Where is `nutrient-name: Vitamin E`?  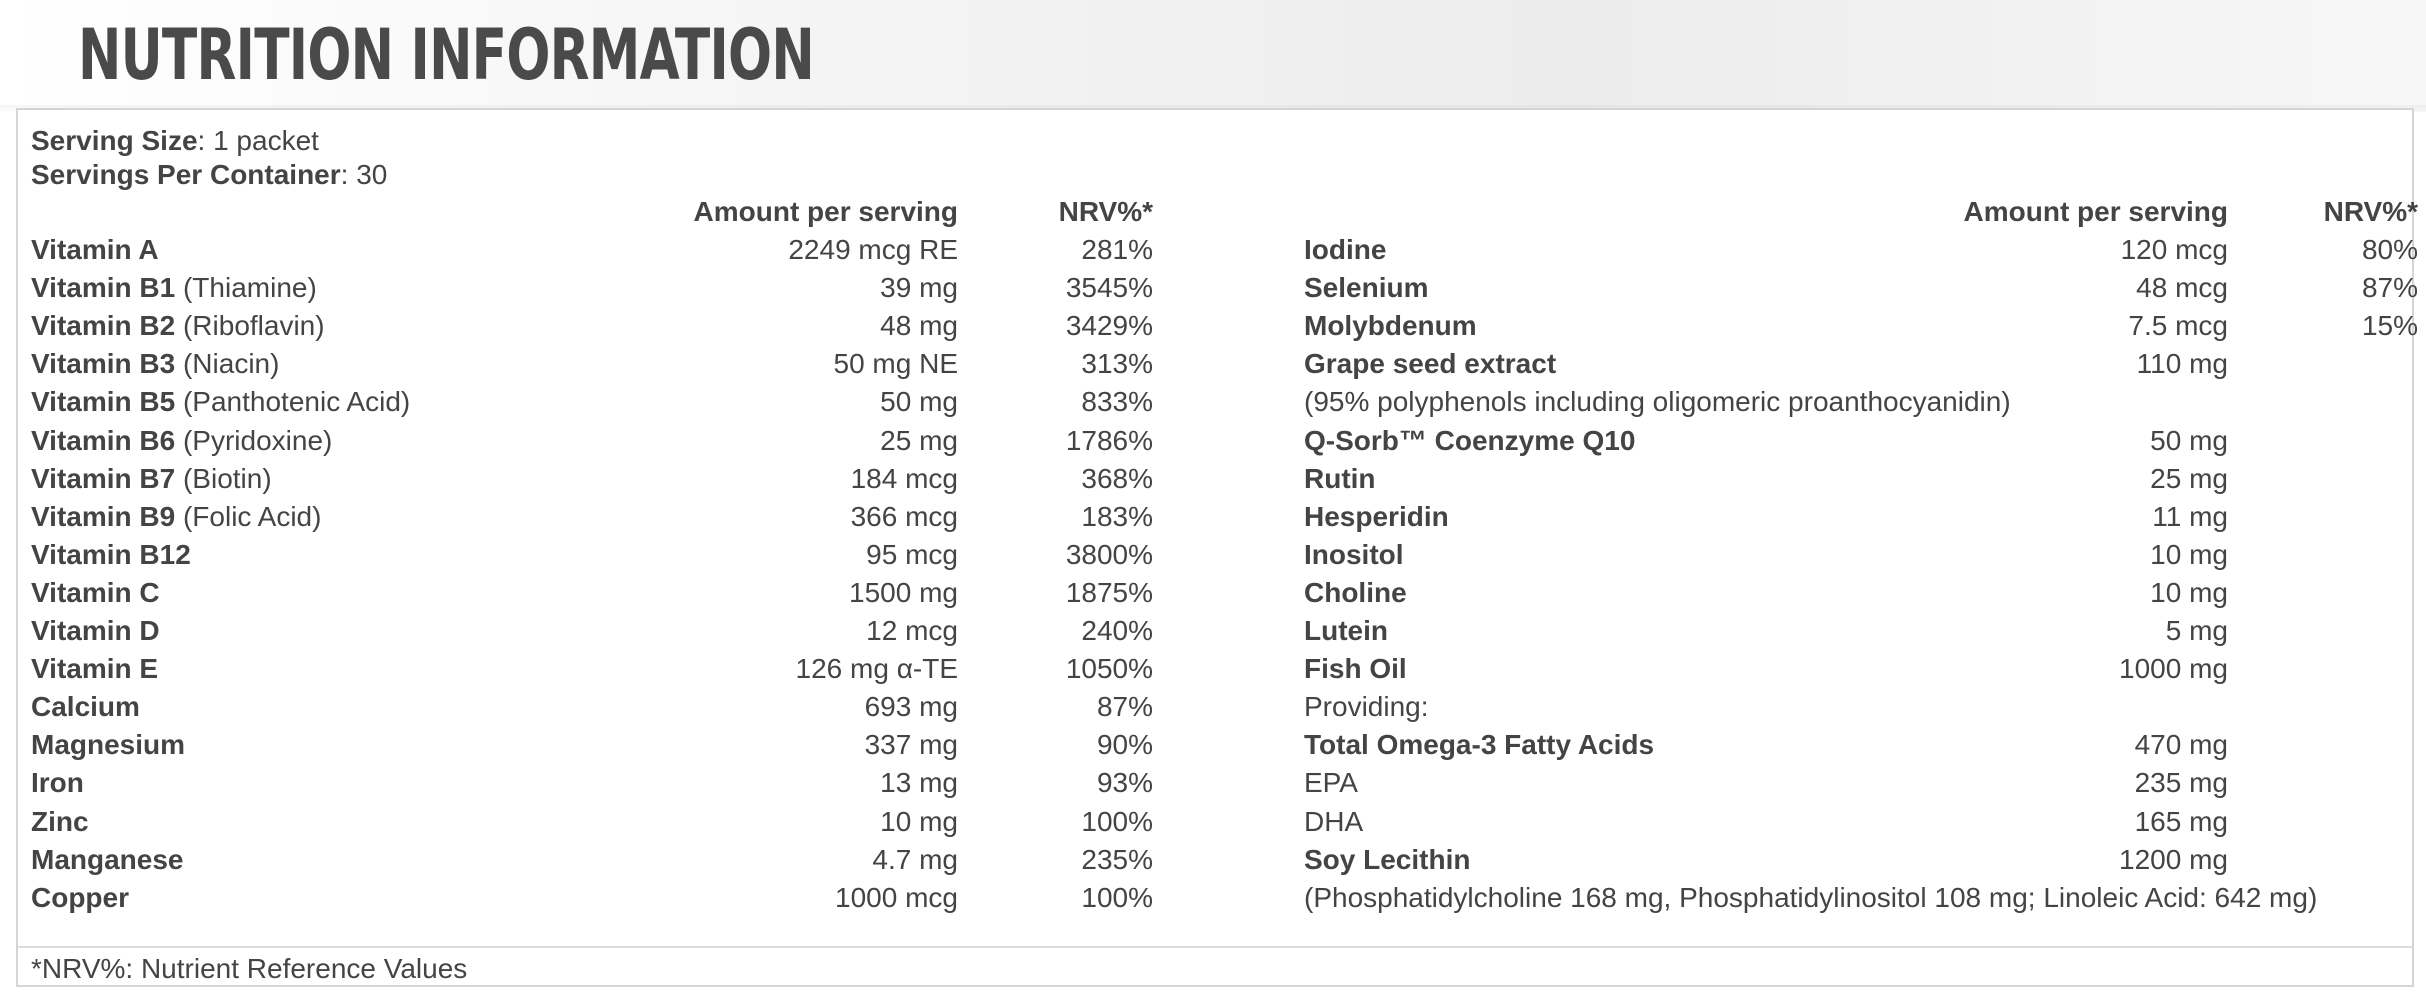
nutrient-name: Vitamin E is located at coordinates (95, 668).